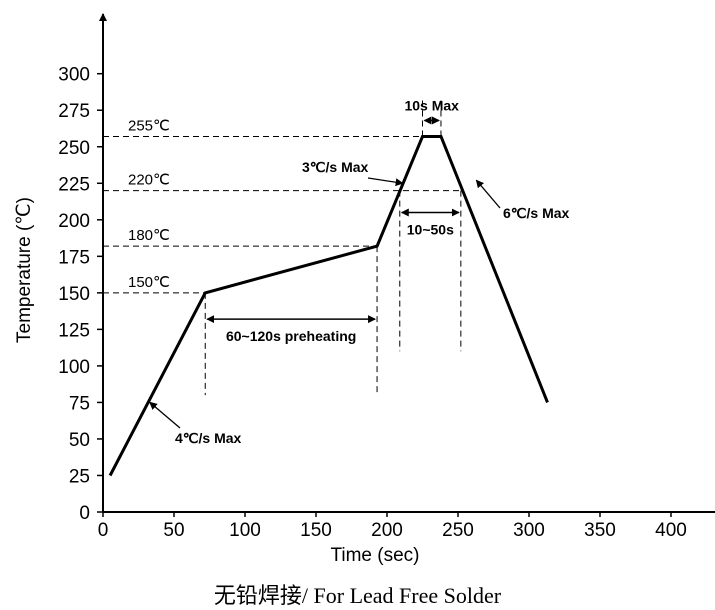 The width and height of the screenshot is (715, 610). I want to click on y-tick-group: 0 25 50 75 100 125 150 175 200 225 250 275 300, so click(80, 294).